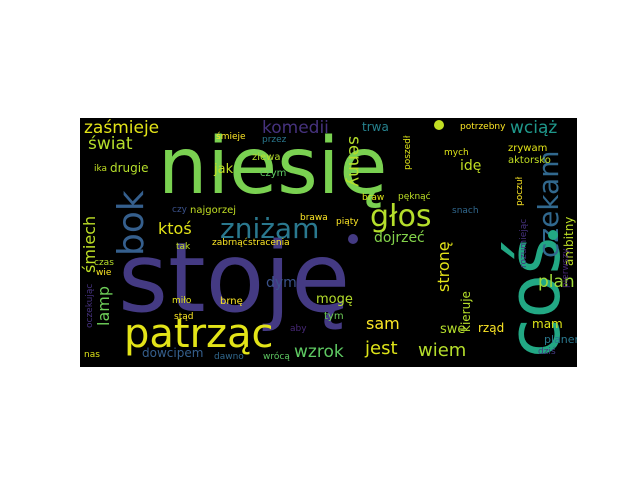 The image size is (640, 480). What do you see at coordinates (373, 198) in the screenshot?
I see `word: braw` at bounding box center [373, 198].